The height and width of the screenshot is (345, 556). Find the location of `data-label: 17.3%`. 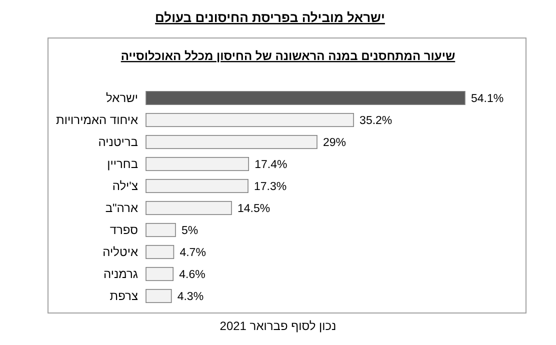

data-label: 17.3% is located at coordinates (270, 187).